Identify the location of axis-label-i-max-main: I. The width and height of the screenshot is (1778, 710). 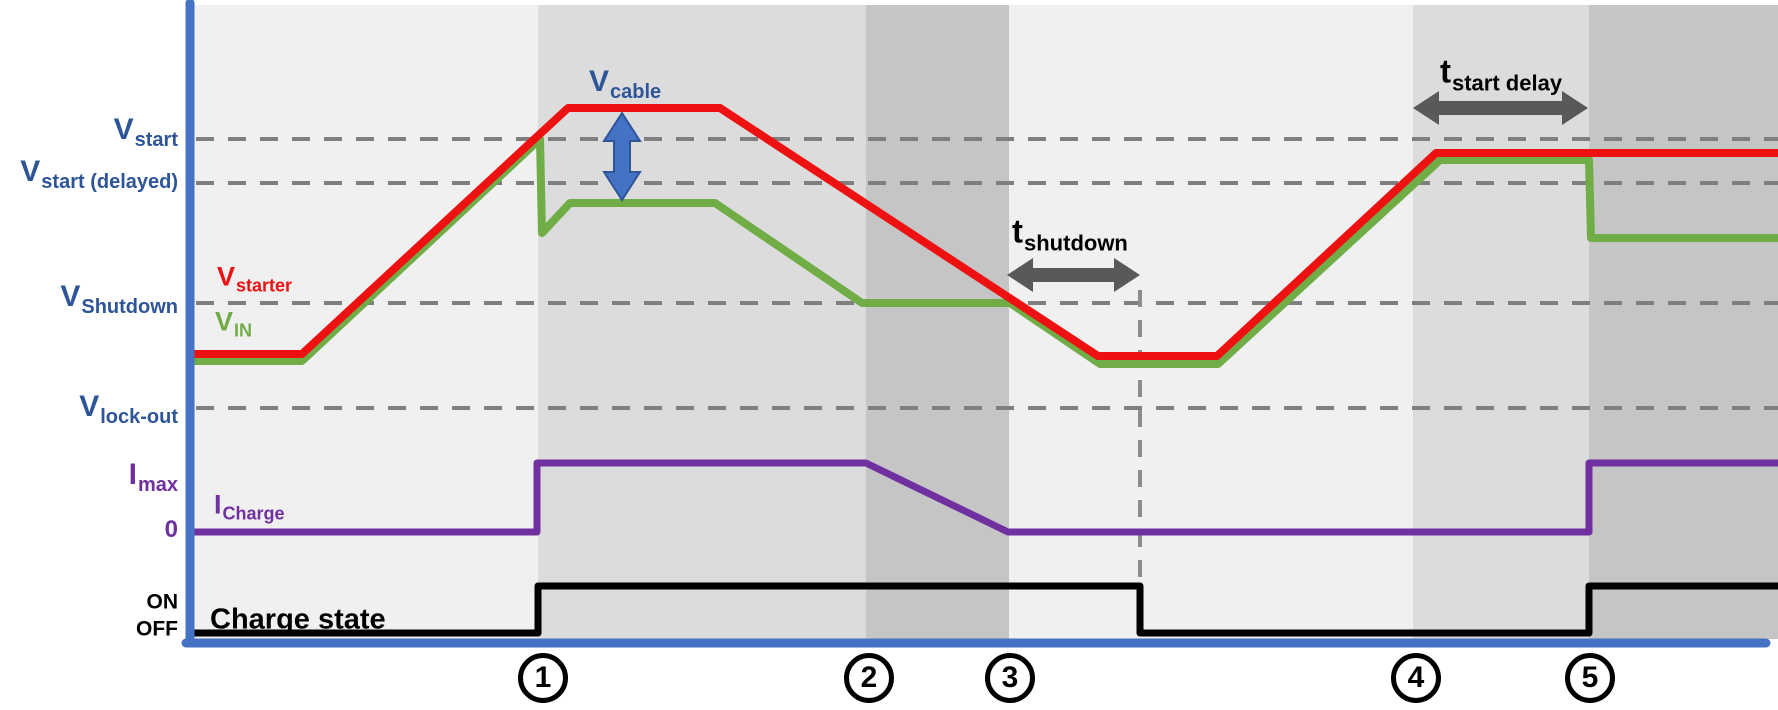
(132, 474).